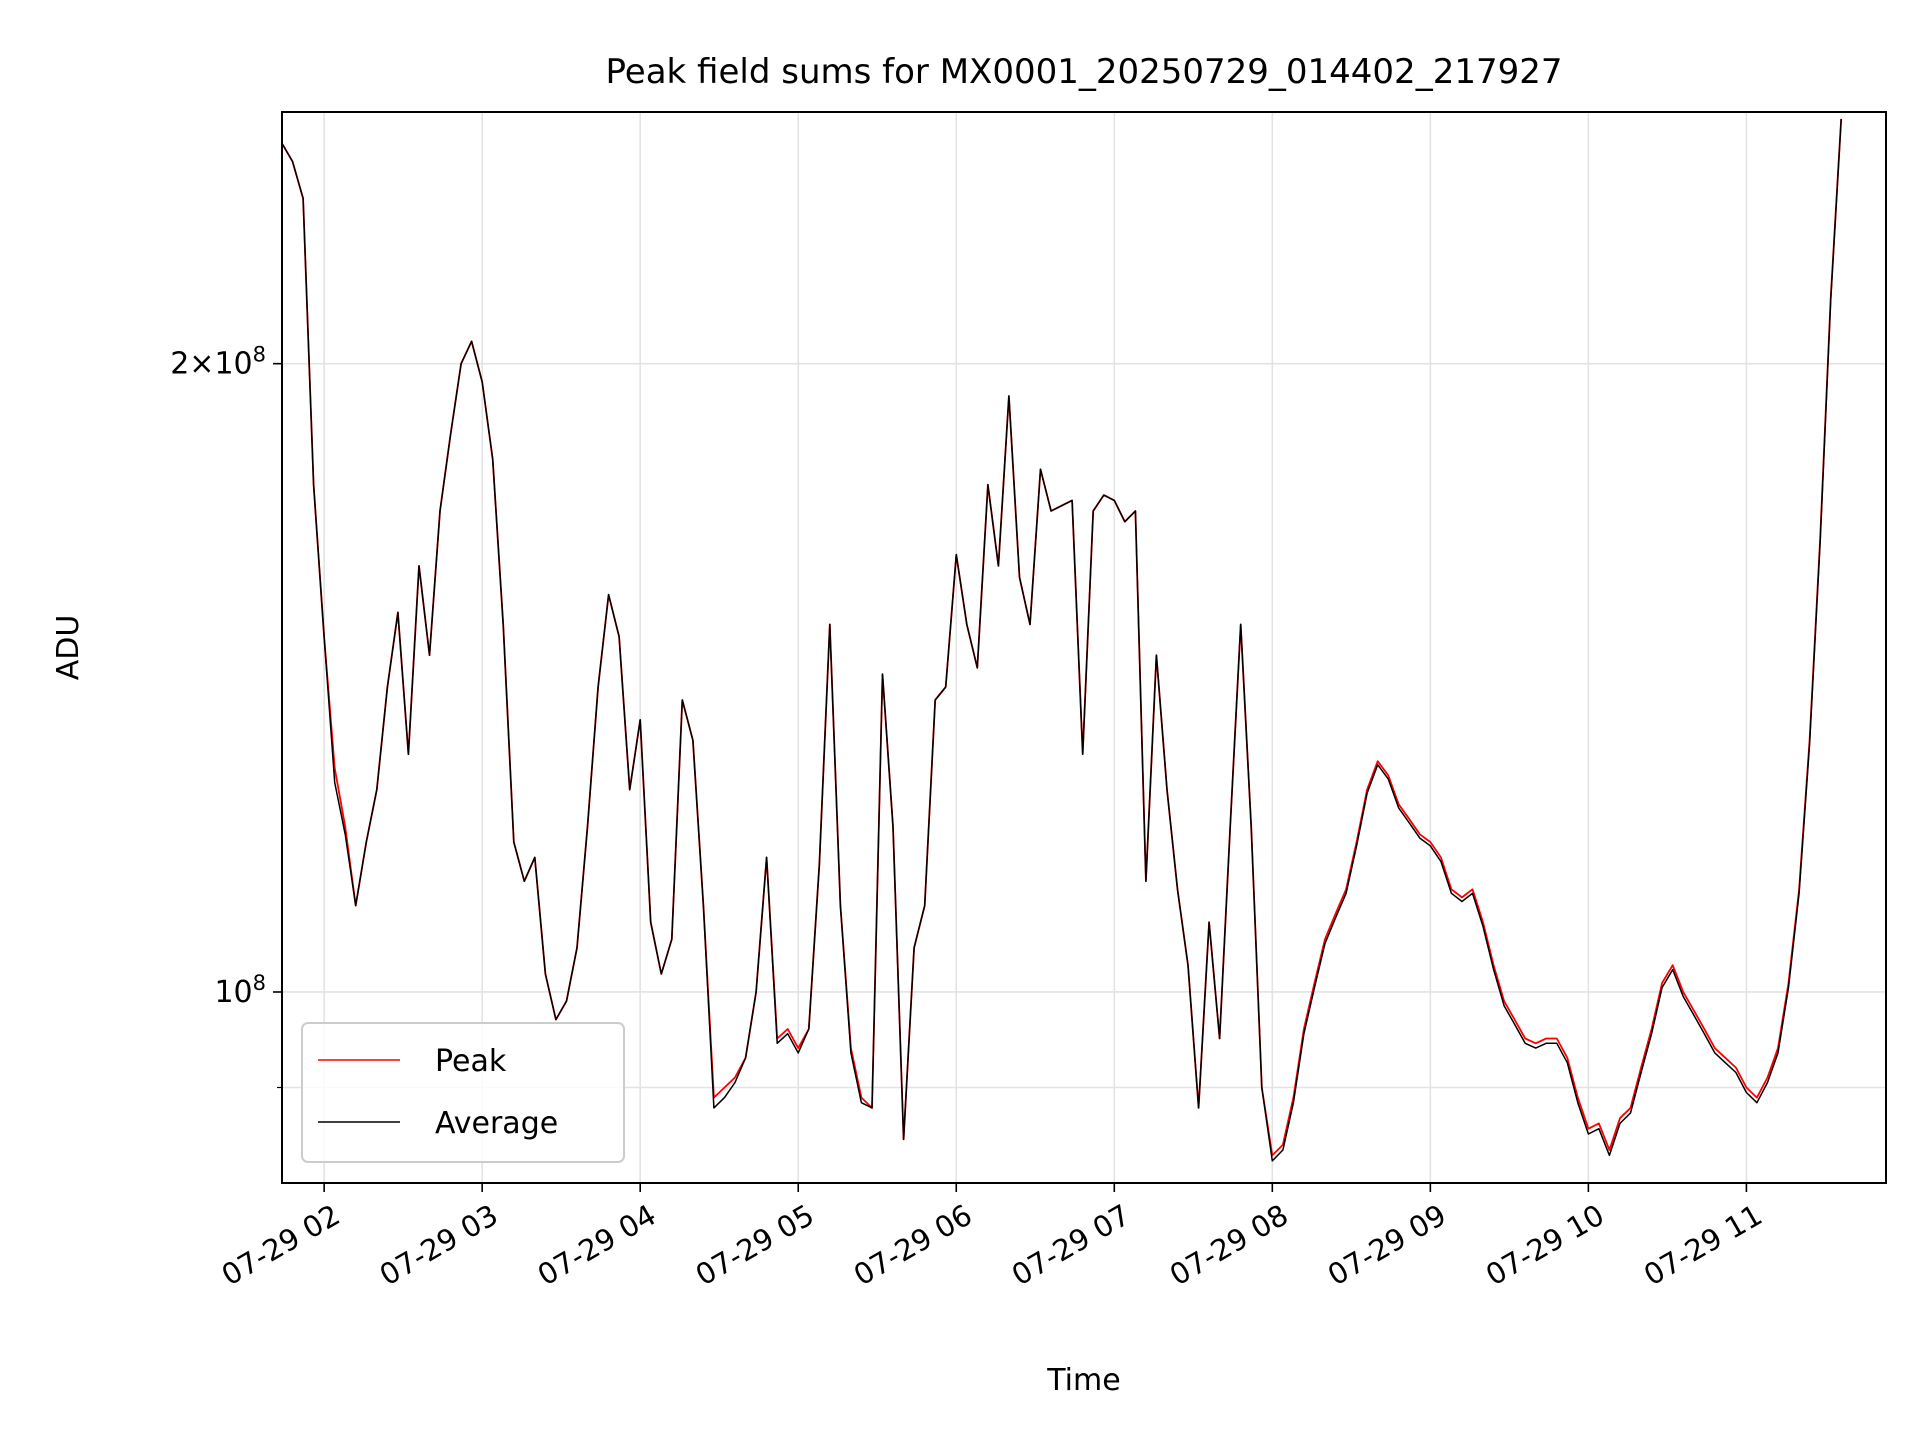 The image size is (1920, 1440). I want to click on y-axis-label: ADU, so click(68, 648).